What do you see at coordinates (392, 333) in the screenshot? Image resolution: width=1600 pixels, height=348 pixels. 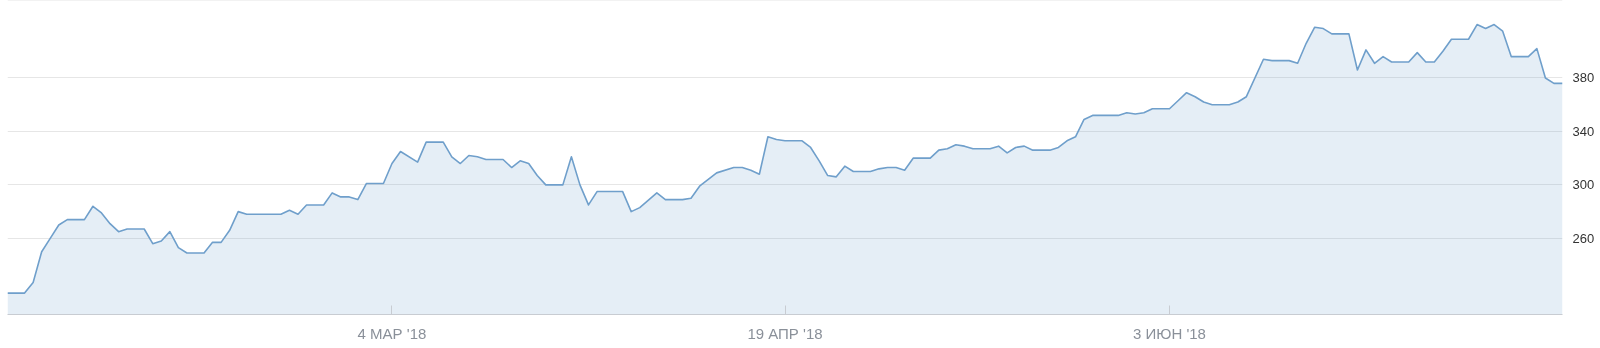 I see `x-tick-label: 4 МАР '18` at bounding box center [392, 333].